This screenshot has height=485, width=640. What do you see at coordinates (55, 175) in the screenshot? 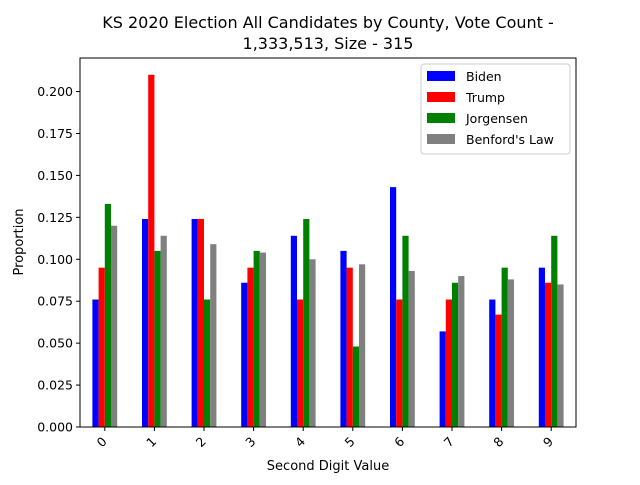
I see `y-tick-label: 0.150` at bounding box center [55, 175].